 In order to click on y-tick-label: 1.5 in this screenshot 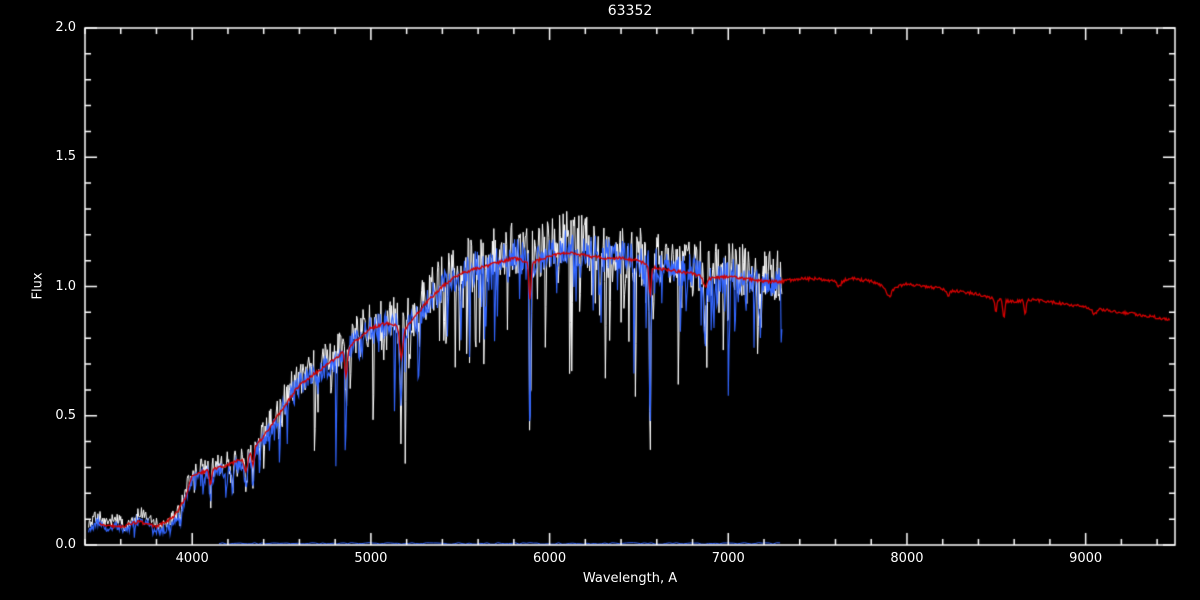, I will do `click(65, 157)`.